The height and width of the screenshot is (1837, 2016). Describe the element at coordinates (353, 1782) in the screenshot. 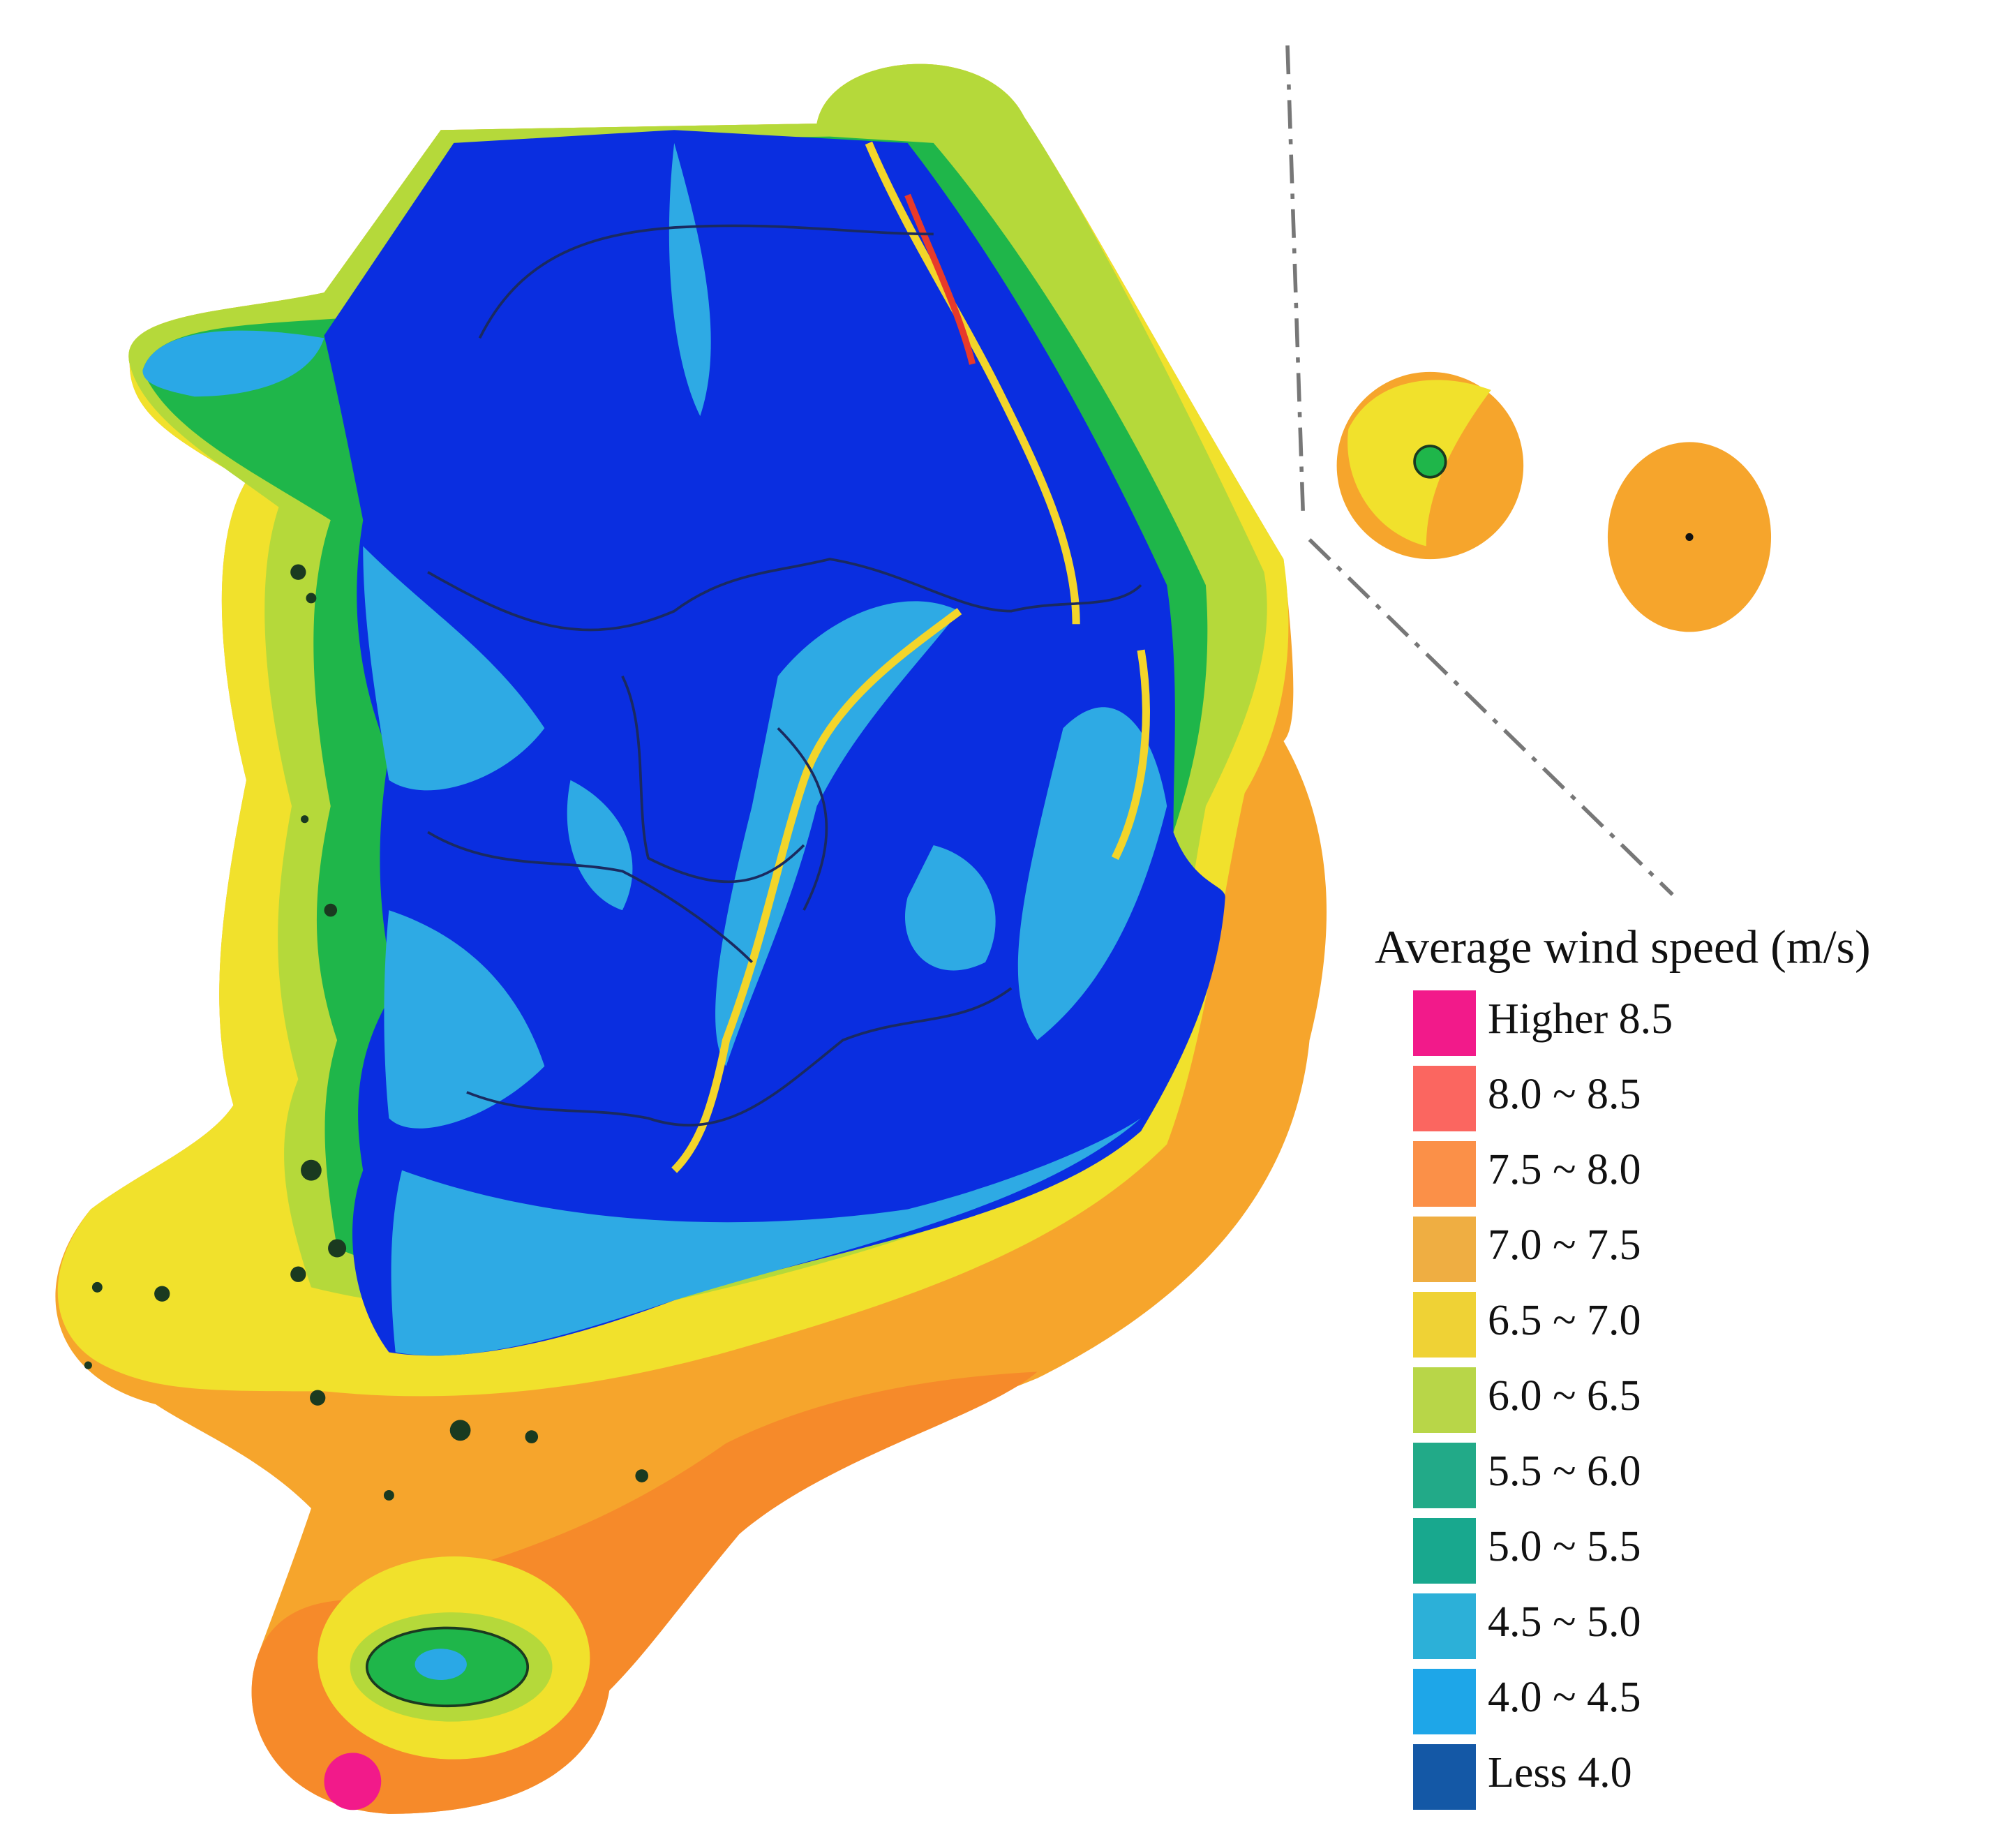

I see `high-wind-spot` at that location.